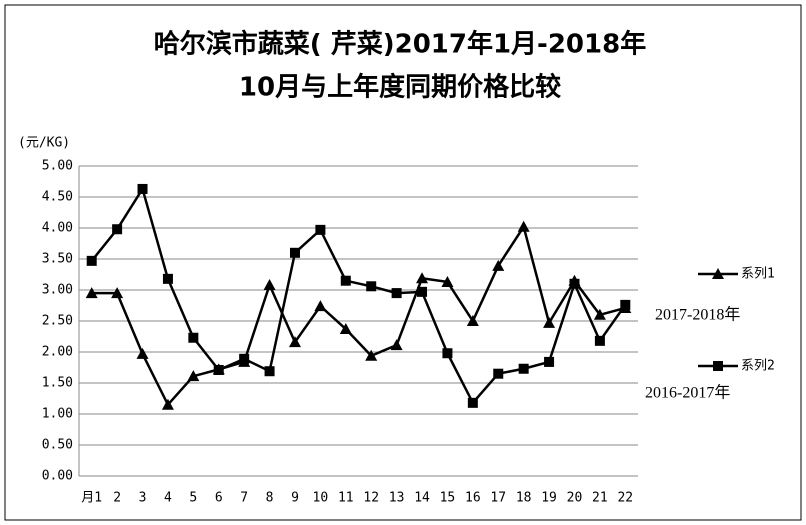 This screenshot has width=806, height=525. I want to click on y-tick-label: 0.50, so click(57, 445).